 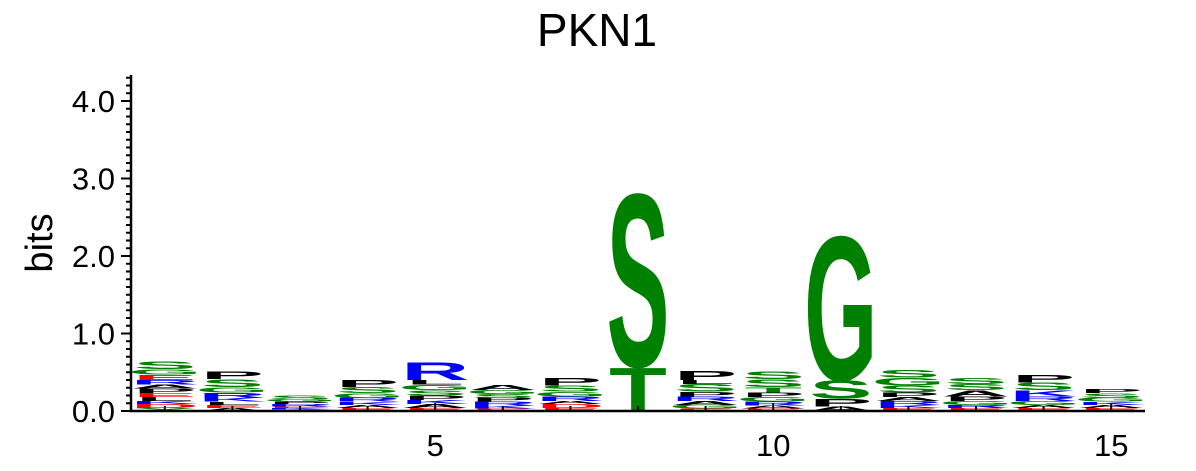 I want to click on logo-letter-G-pos-3: G, so click(x=299, y=401).